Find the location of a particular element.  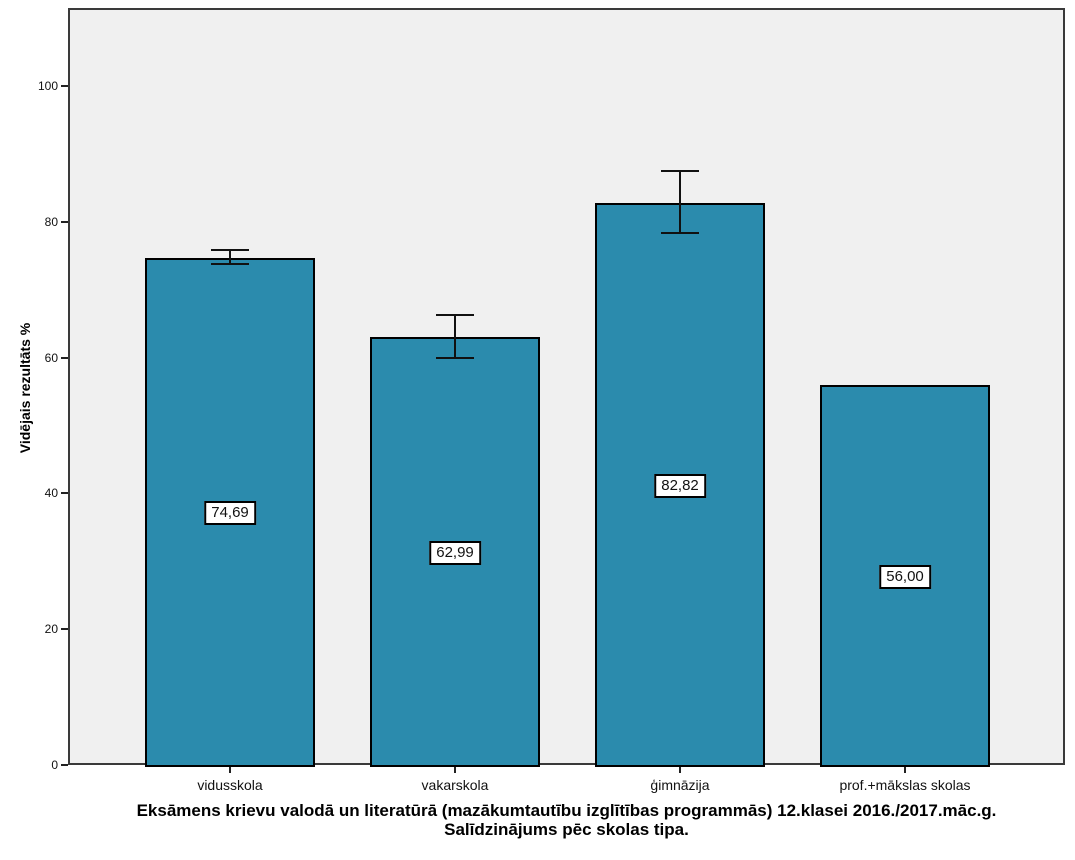

y-axis-tick-label: 20 is located at coordinates (51, 629).